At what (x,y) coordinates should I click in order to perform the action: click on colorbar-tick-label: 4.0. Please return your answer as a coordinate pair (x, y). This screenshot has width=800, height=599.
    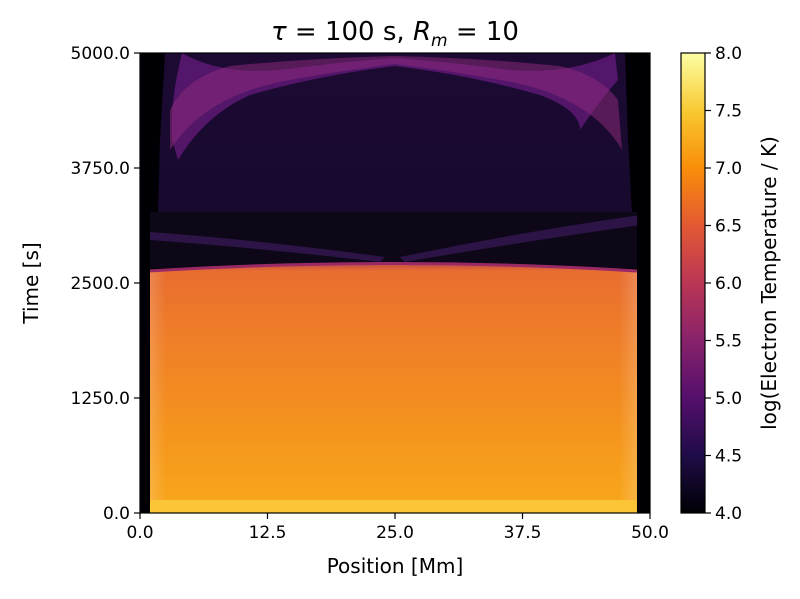
    Looking at the image, I should click on (728, 514).